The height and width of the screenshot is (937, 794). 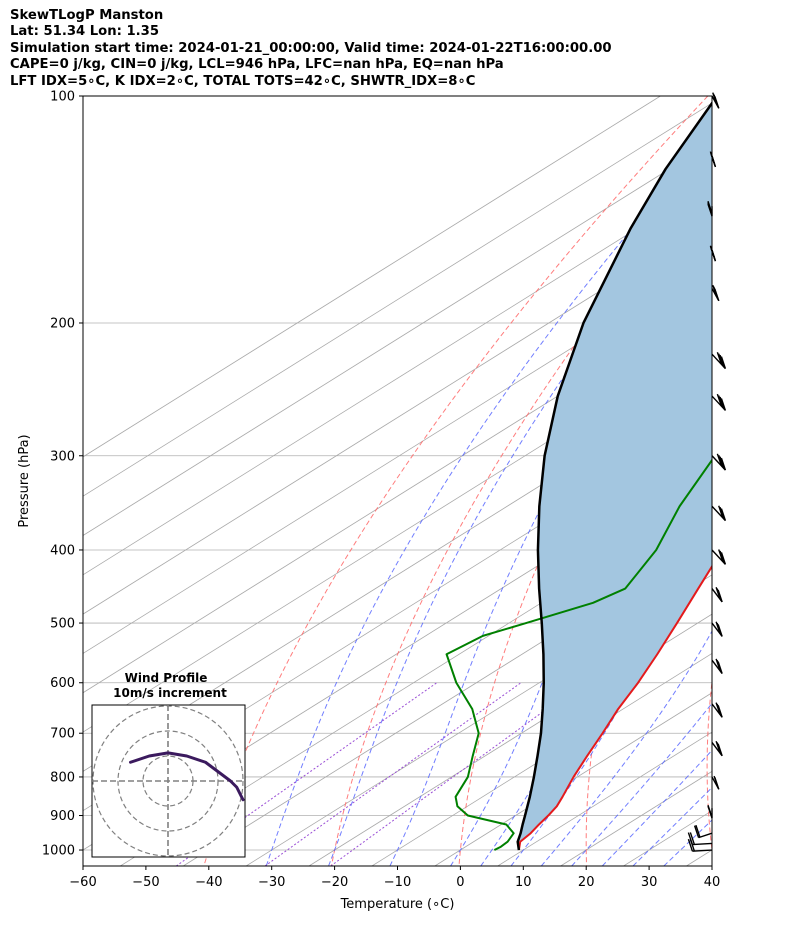 I want to click on y-tick-label: 900, so click(x=62, y=816).